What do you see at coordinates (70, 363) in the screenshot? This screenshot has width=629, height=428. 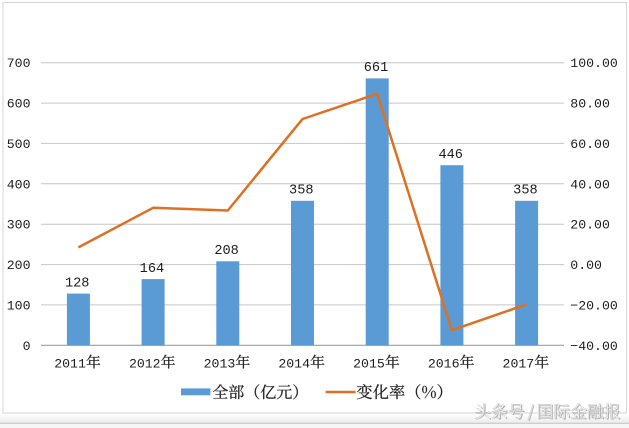 I see `svg-text: 2011` at bounding box center [70, 363].